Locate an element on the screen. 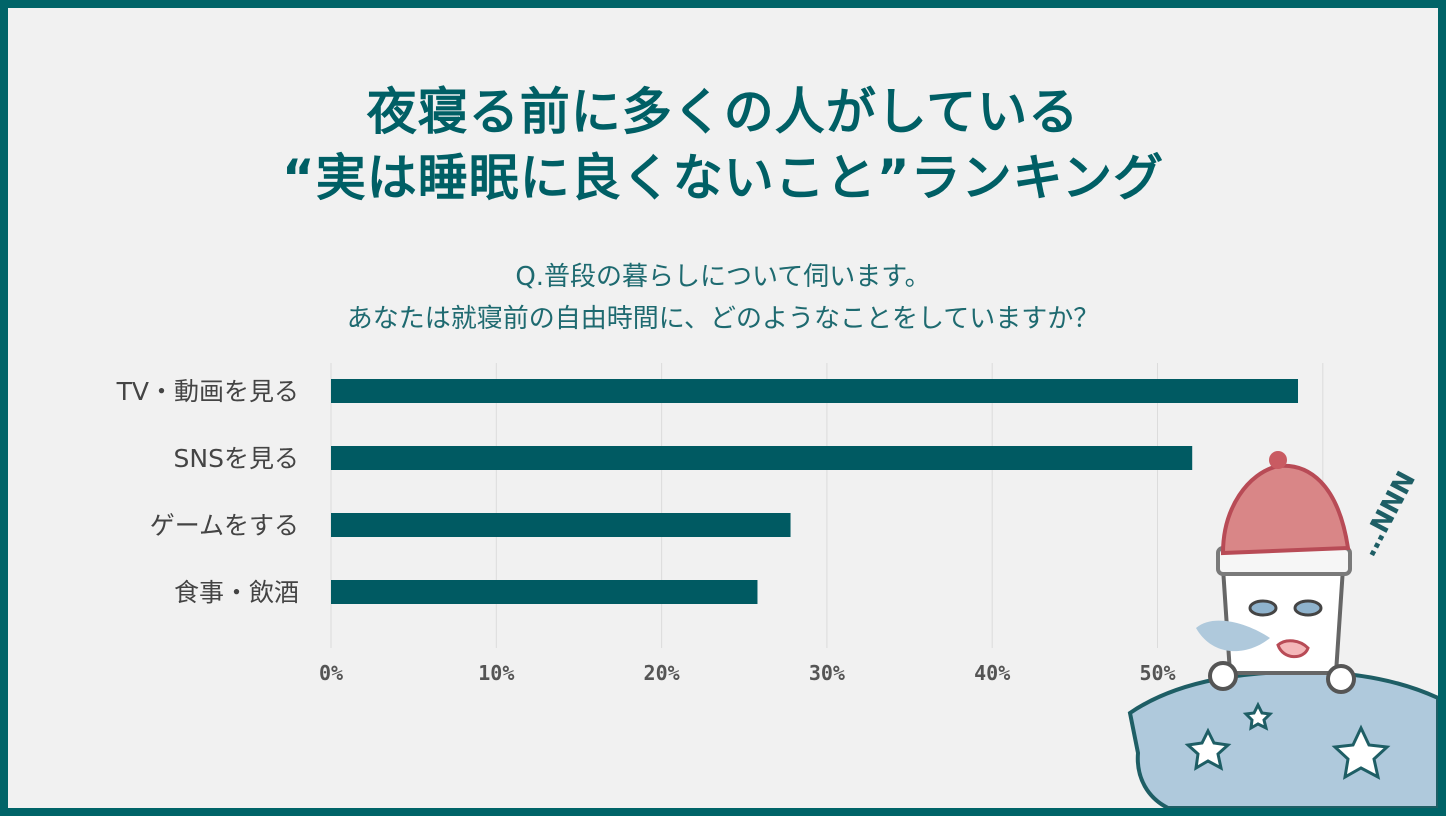 Image resolution: width=1446 pixels, height=816 pixels. category-label: 食事・飲酒 is located at coordinates (236, 592).